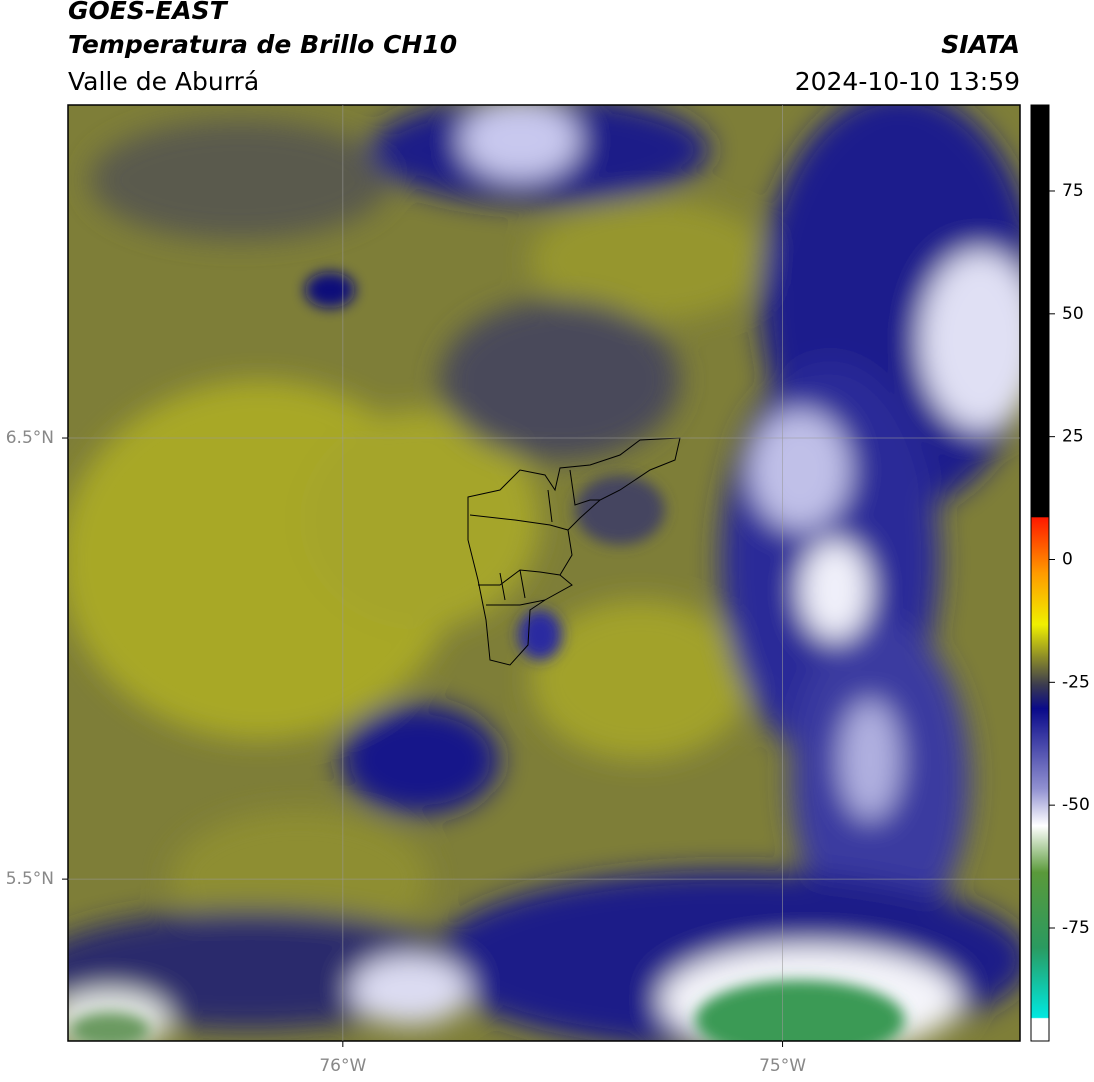  Describe the element at coordinates (980, 44) in the screenshot. I see `source: SIATA` at that location.